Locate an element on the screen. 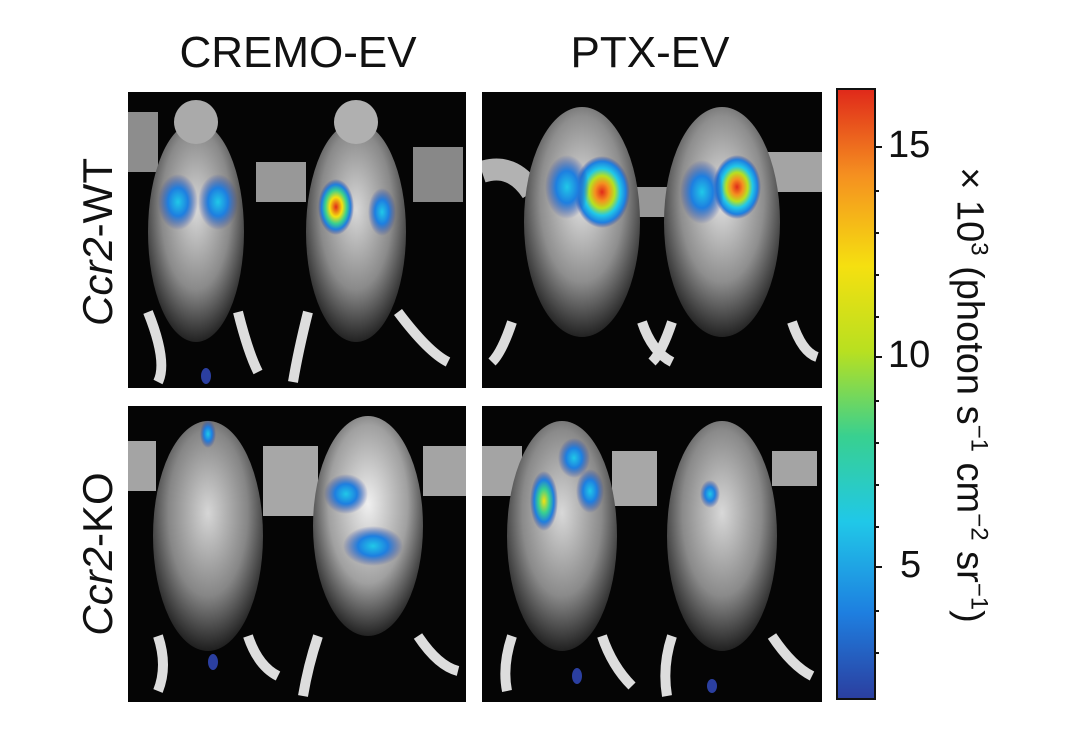  mouse-image-ko-cremo is located at coordinates (297, 556).